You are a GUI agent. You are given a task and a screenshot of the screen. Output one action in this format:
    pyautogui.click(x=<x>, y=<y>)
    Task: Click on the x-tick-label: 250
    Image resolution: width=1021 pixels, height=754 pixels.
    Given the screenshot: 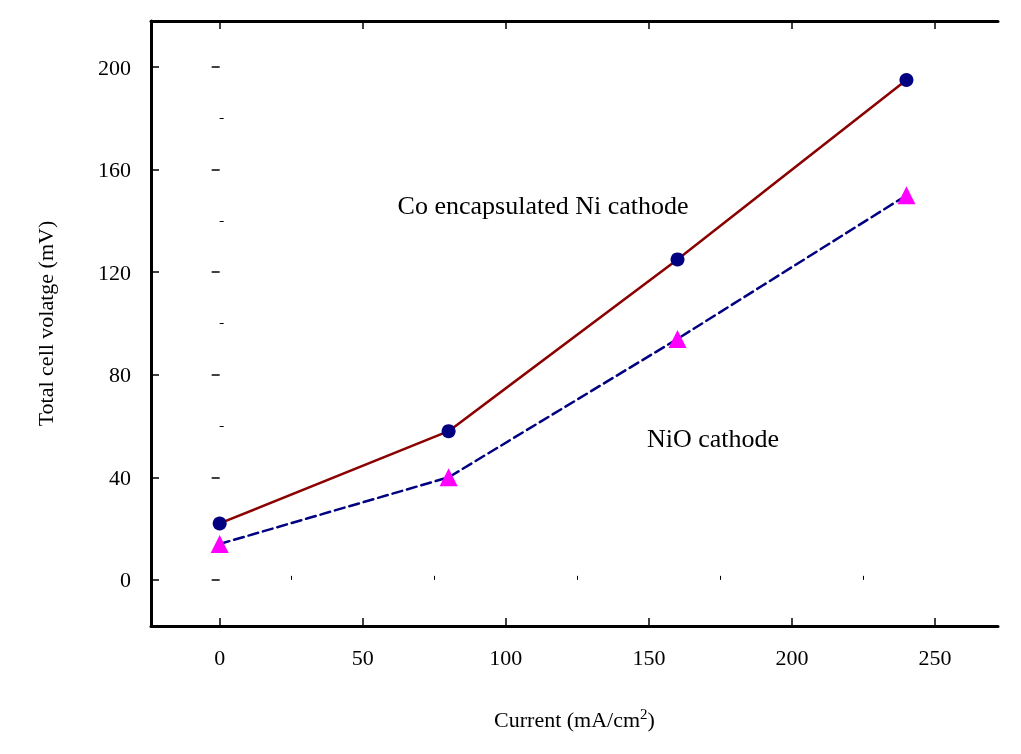 What is the action you would take?
    pyautogui.click(x=935, y=657)
    